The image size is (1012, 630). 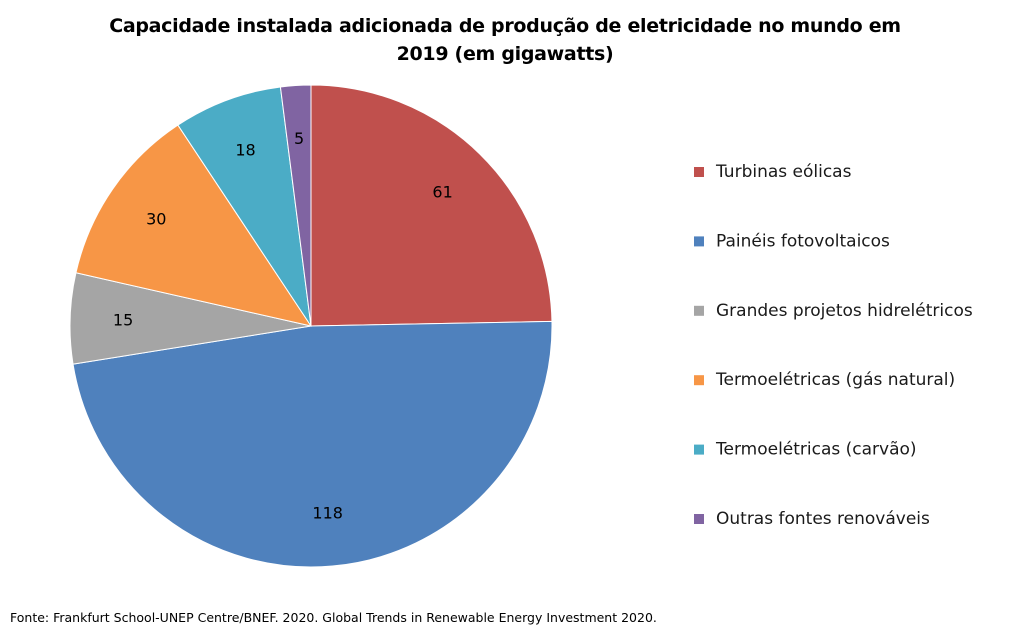 I want to click on legend-item-grandes-projetos-hidreletricos: Grandes projetos hidrelétricos, so click(x=833, y=311).